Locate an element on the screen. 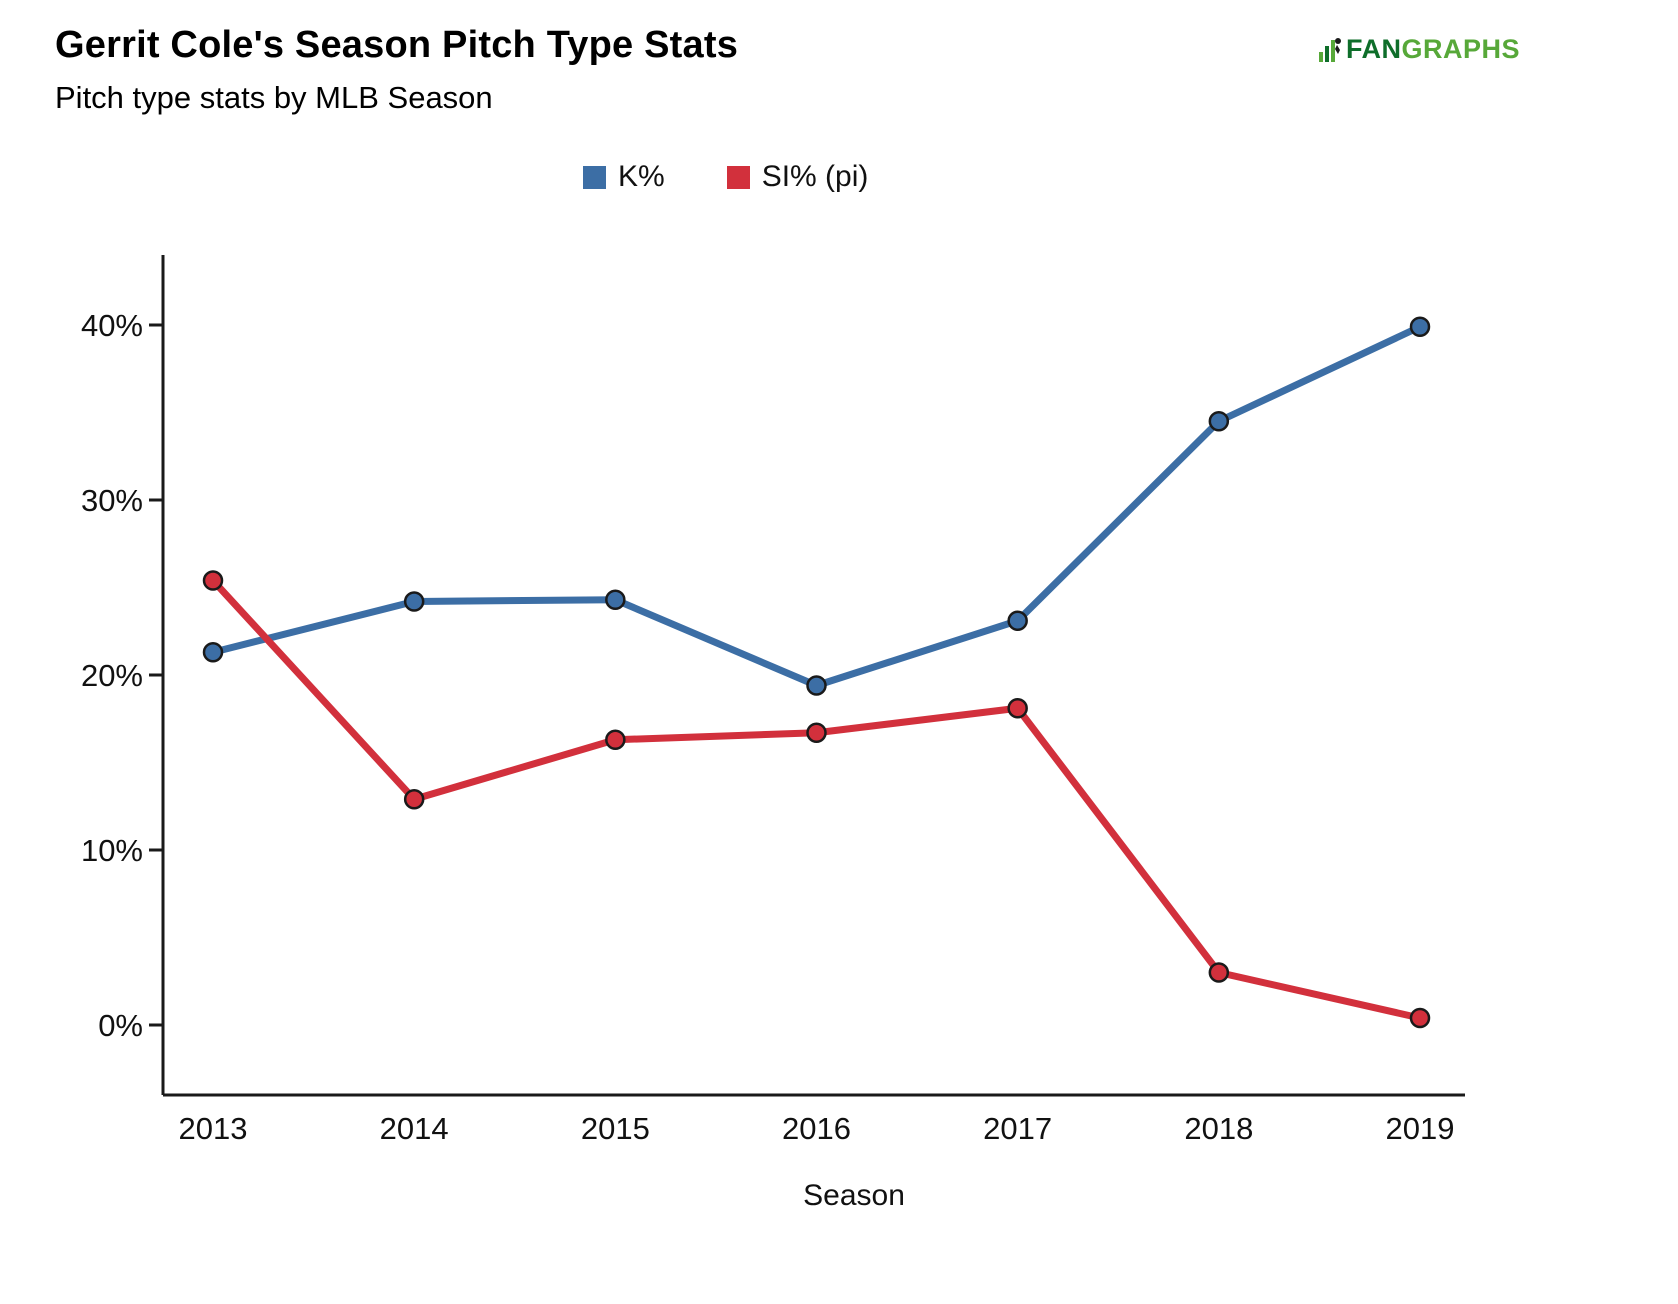 Image resolution: width=1678 pixels, height=1304 pixels. y-tick-label: 20% is located at coordinates (112, 675).